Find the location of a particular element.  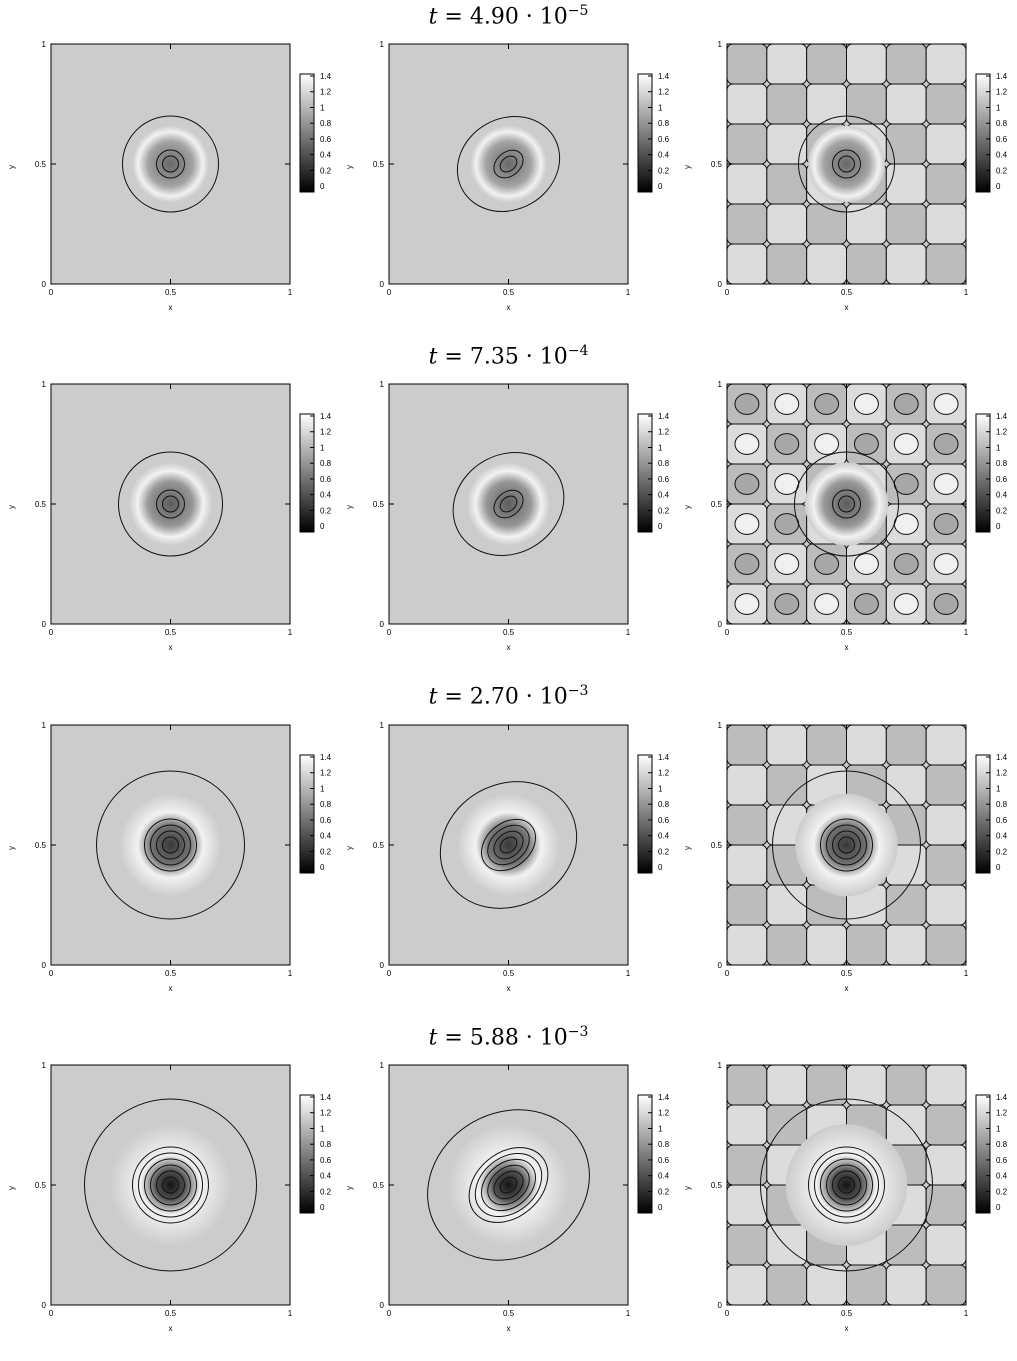

title-mantissa: 5.88 is located at coordinates (494, 1038).